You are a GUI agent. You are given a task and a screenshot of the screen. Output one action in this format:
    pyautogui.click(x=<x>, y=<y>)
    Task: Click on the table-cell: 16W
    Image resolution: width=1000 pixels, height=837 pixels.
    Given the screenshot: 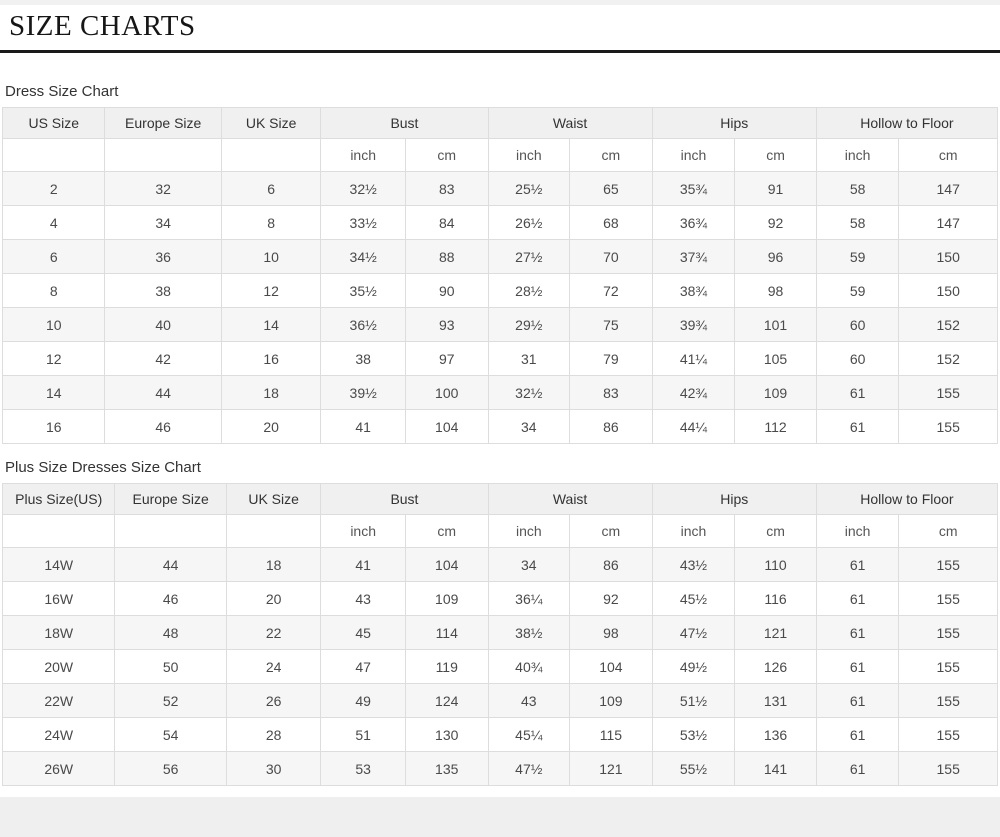 What is the action you would take?
    pyautogui.click(x=58, y=598)
    